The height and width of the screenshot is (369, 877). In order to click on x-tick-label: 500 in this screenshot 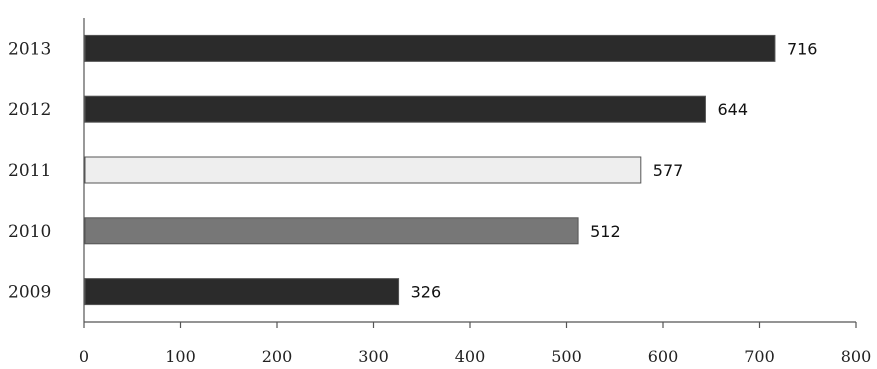, I will do `click(566, 356)`.